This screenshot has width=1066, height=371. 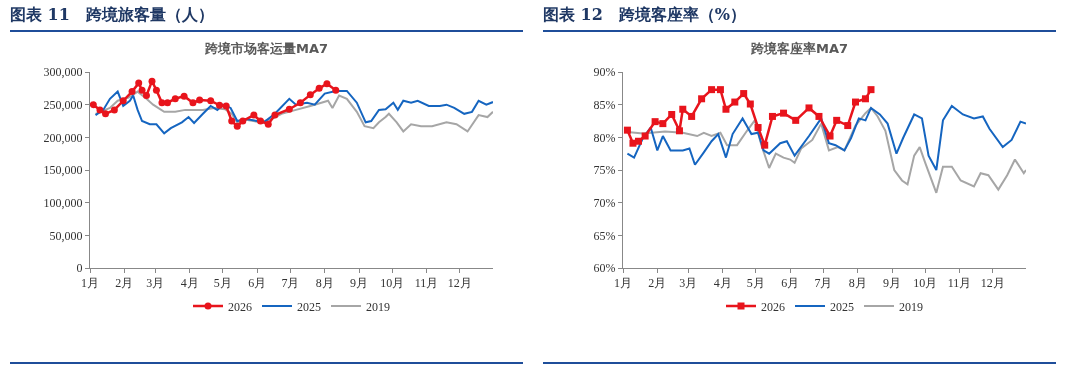 What do you see at coordinates (66, 235) in the screenshot?
I see `y-tick-label: 50,000` at bounding box center [66, 235].